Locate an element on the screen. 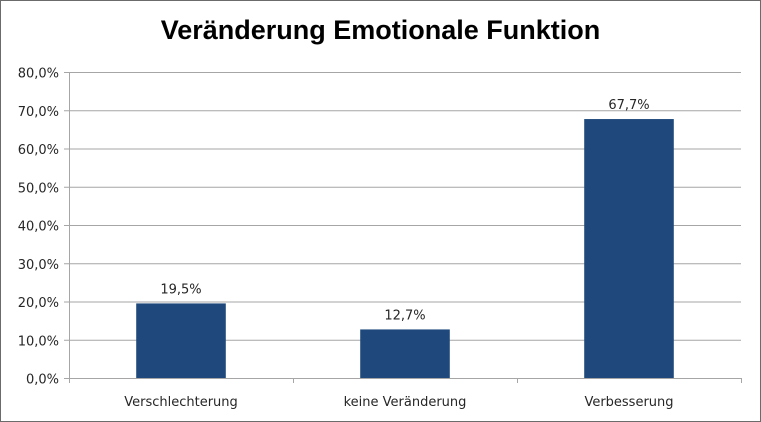 This screenshot has height=422, width=761. x-tick-label: keine Veränderung is located at coordinates (405, 402).